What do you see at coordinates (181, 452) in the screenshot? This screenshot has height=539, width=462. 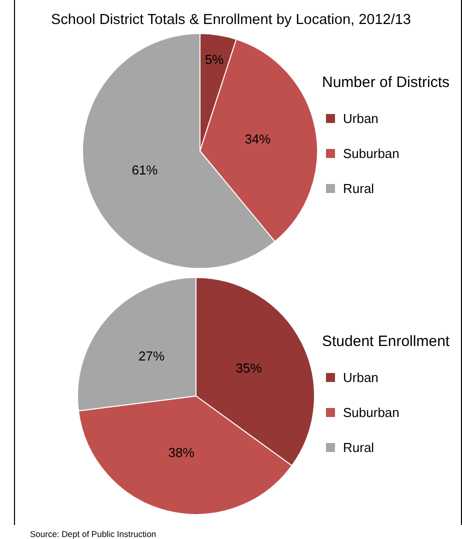 I see `data-label: 38%` at bounding box center [181, 452].